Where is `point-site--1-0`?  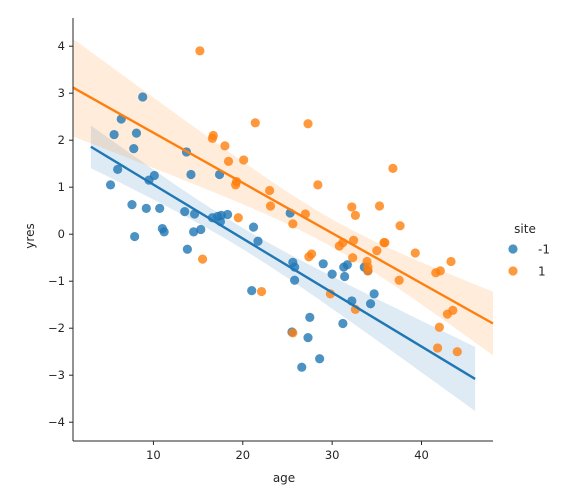 point-site--1-0 is located at coordinates (110, 185).